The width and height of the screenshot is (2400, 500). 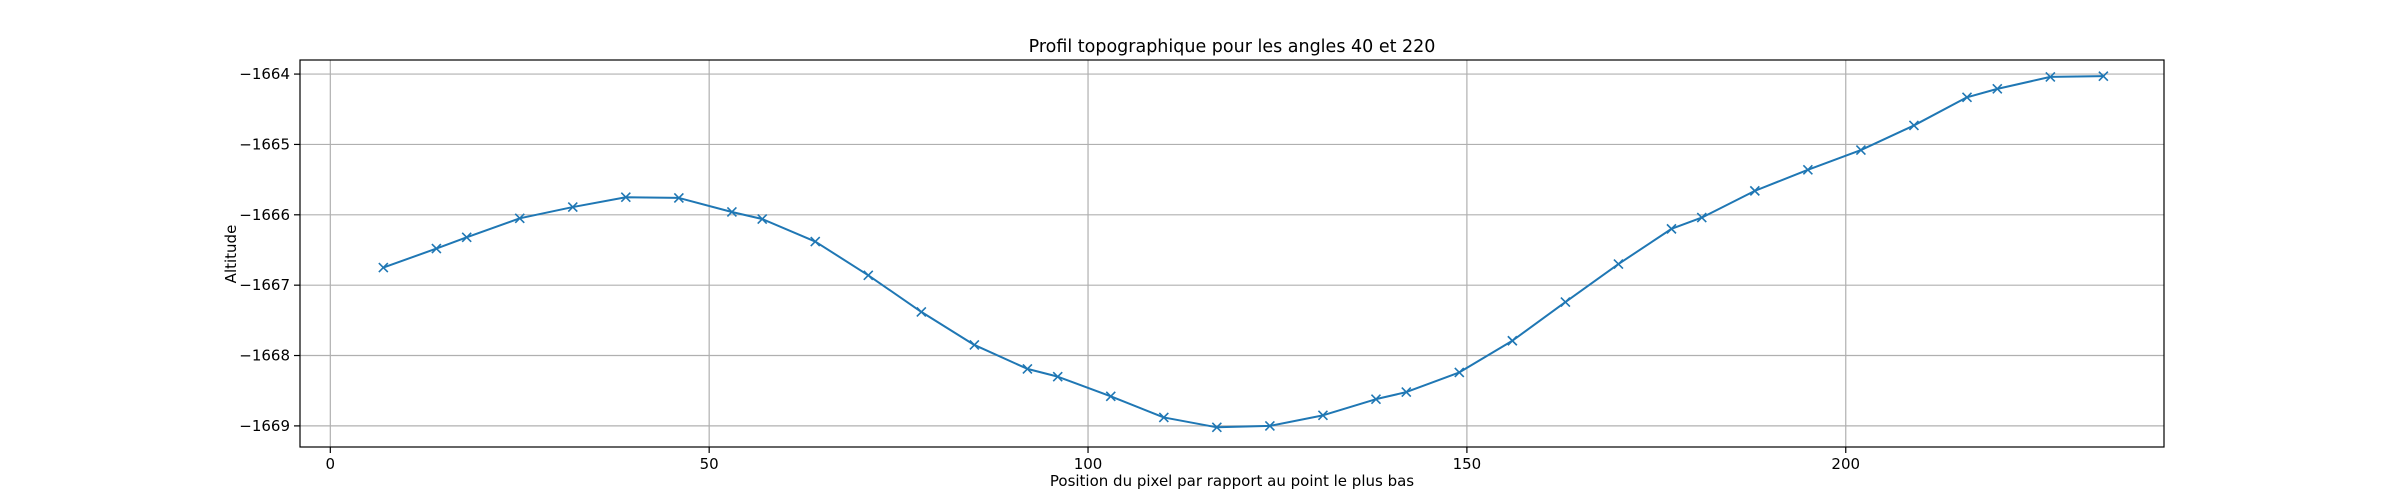 What do you see at coordinates (231, 254) in the screenshot?
I see `y-axis-label: Altitude` at bounding box center [231, 254].